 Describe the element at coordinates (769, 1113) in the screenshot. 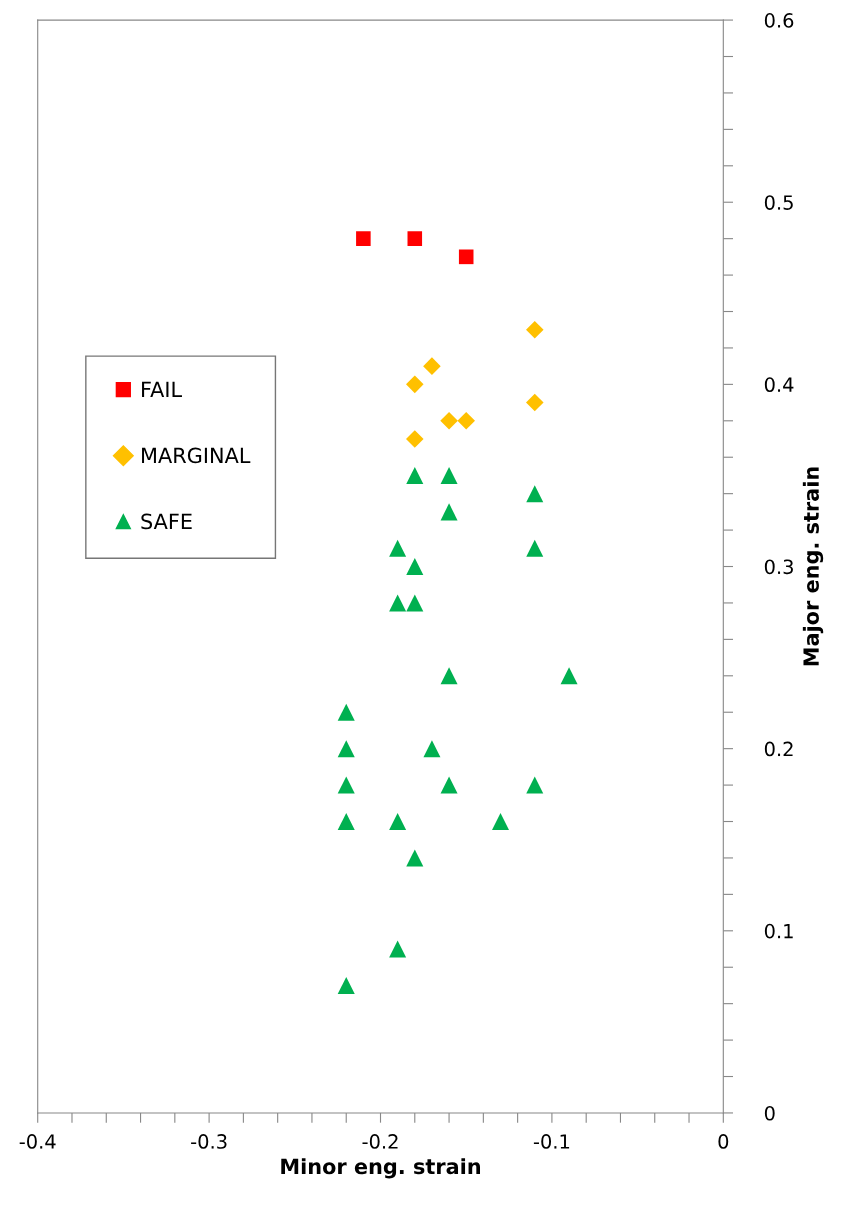

I see `y-tick-label: 0` at that location.